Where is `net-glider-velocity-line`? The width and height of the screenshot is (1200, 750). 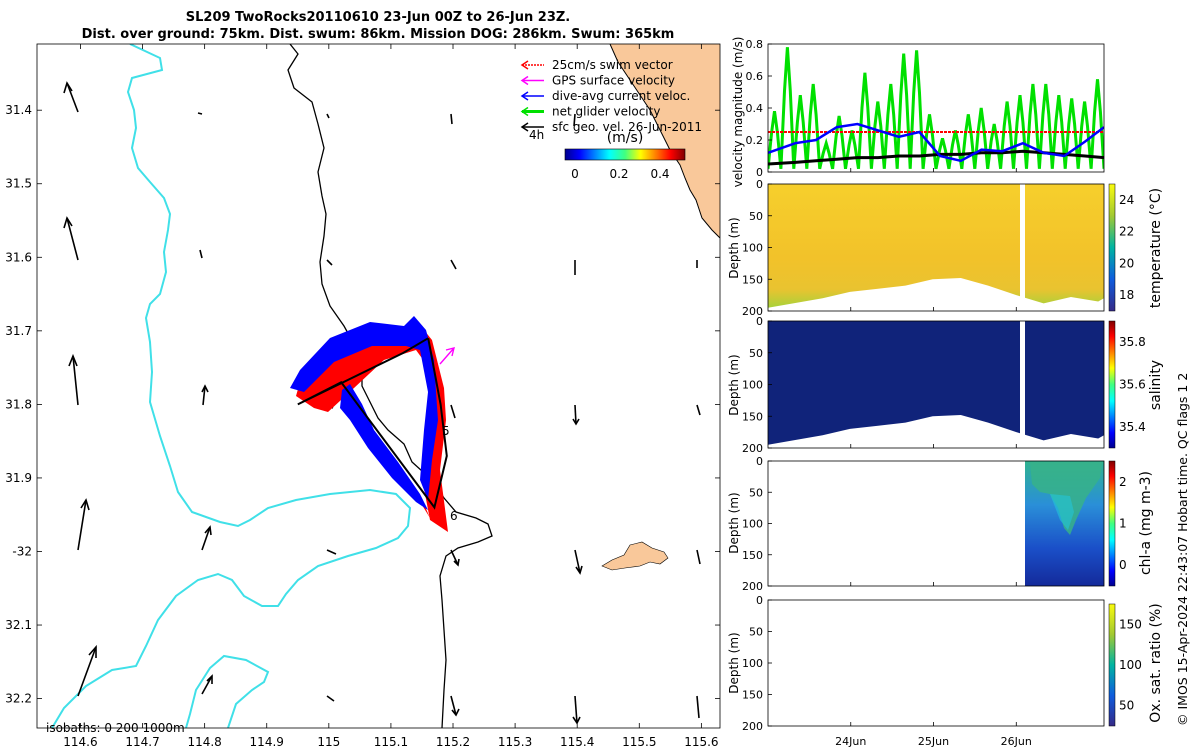 net-glider-velocity-line is located at coordinates (936, 108).